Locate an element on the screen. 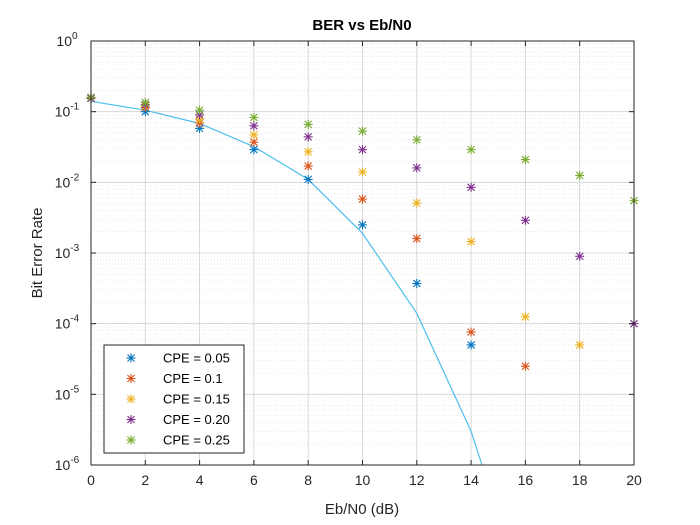 Image resolution: width=700 pixels, height=525 pixels. x-tick-label: 20 is located at coordinates (634, 480).